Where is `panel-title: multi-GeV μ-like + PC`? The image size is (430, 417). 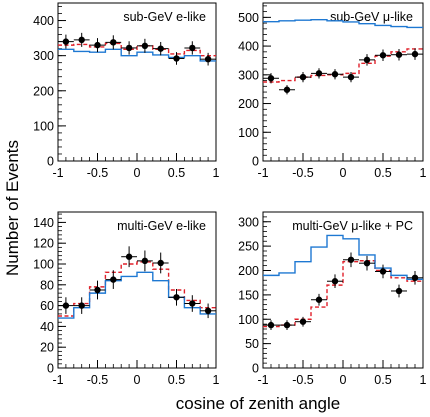 panel-title: multi-GeV μ-like + PC is located at coordinates (352, 226).